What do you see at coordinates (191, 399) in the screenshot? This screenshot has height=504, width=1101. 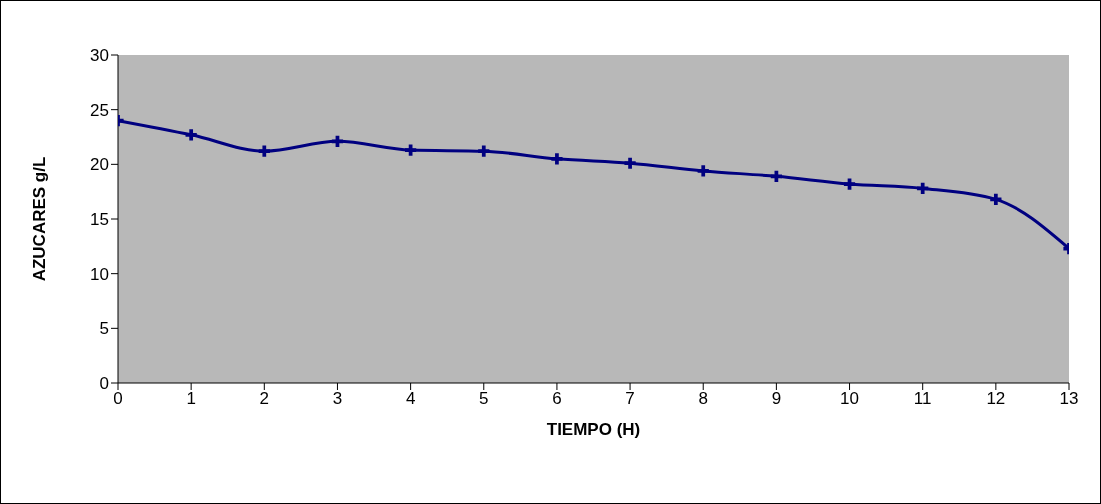 I see `x-tick-label: 1` at bounding box center [191, 399].